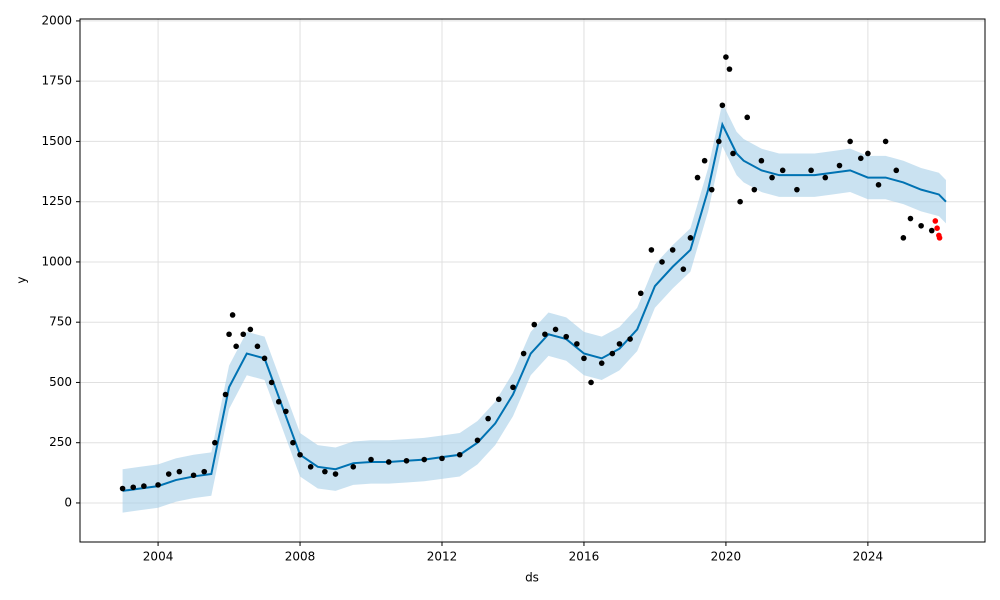  What do you see at coordinates (584, 557) in the screenshot?
I see `x-tick-label: 2016` at bounding box center [584, 557].